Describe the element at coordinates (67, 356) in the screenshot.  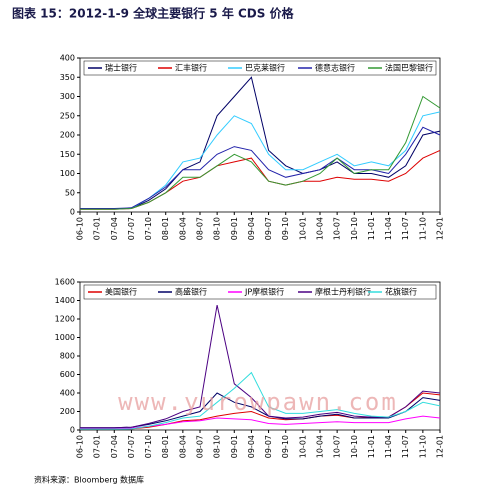
I see `y-tick-label: 800` at that location.